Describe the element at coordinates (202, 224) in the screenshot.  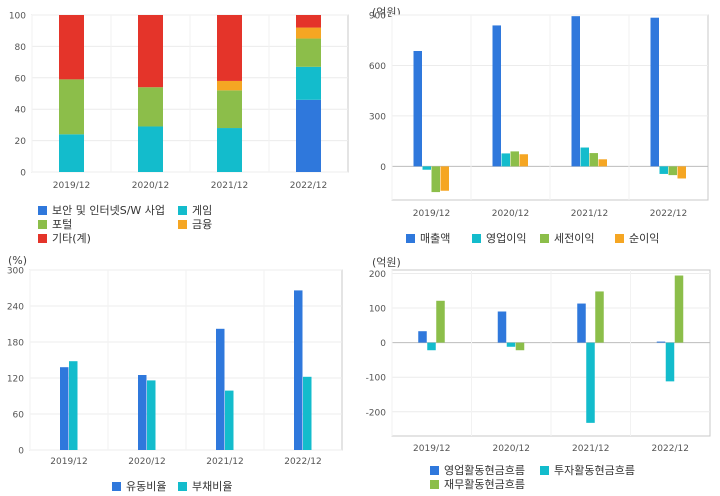
I see `legend-label: 금융` at that location.